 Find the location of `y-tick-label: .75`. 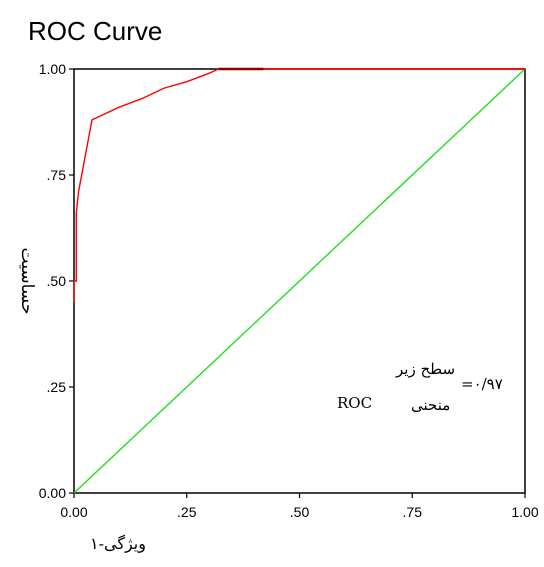

y-tick-label: .75 is located at coordinates (57, 175).